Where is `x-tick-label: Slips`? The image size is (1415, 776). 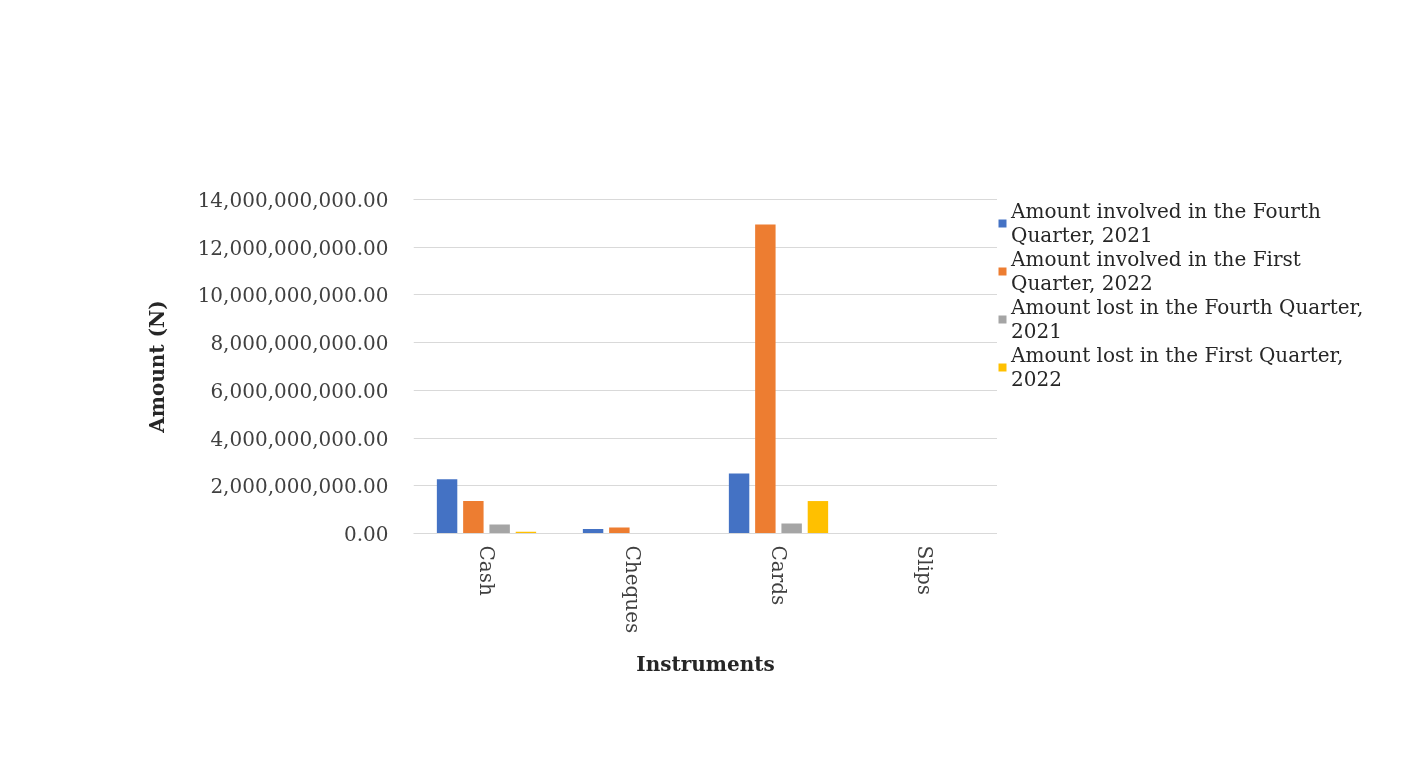 x-tick-label: Slips is located at coordinates (924, 570).